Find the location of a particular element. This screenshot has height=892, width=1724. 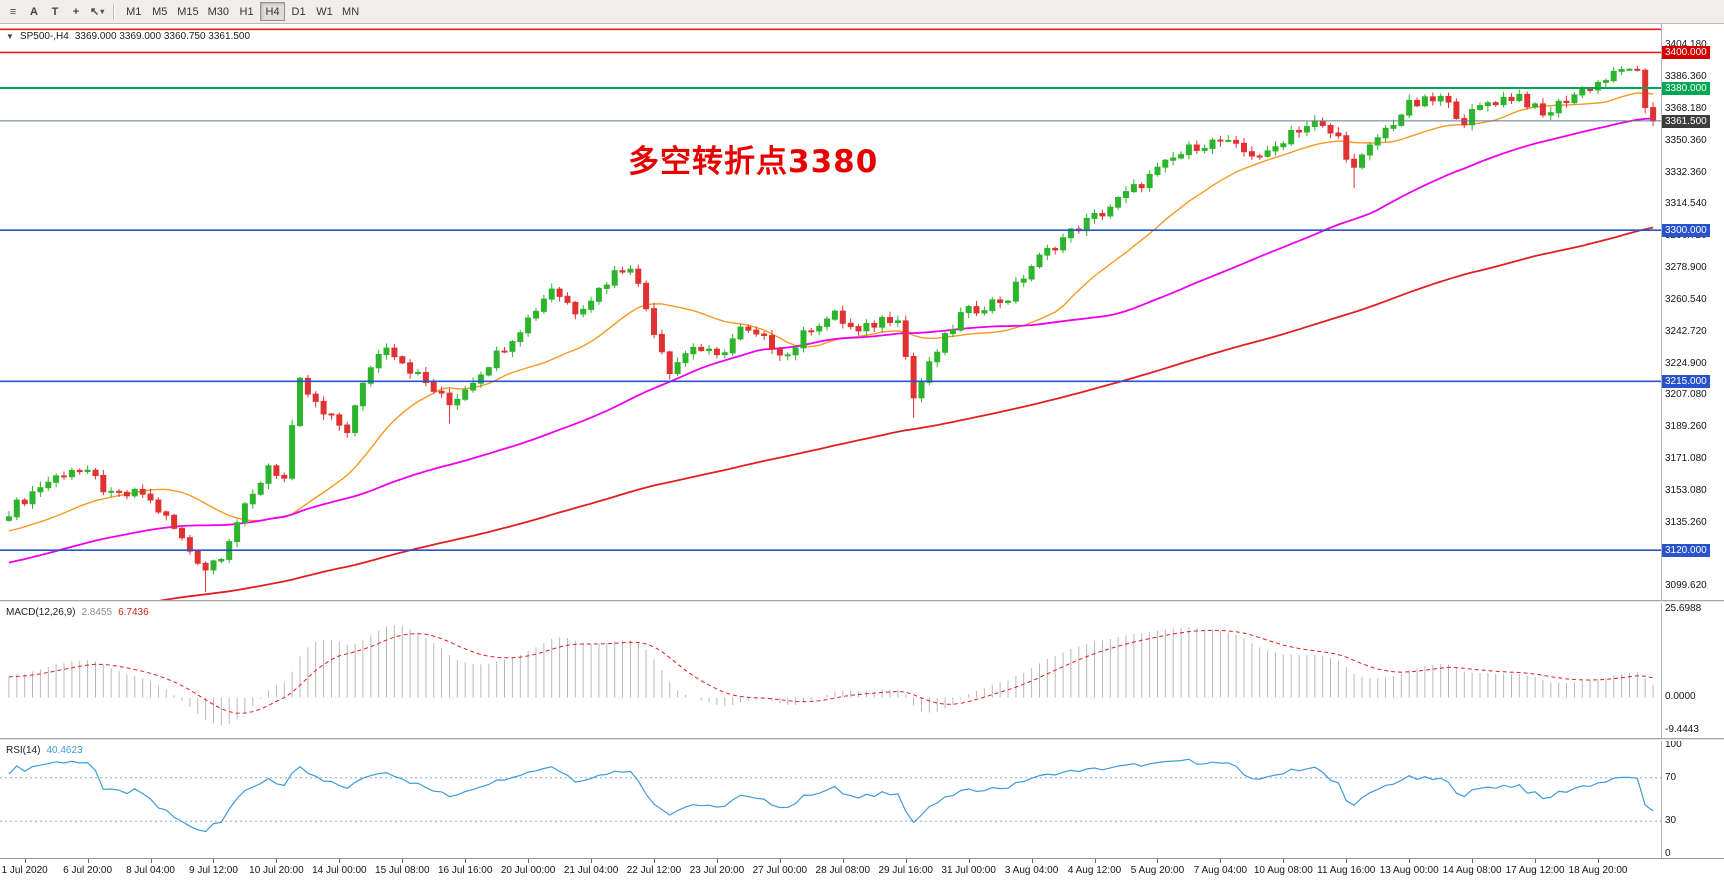

macd-signal-line is located at coordinates (831, 671).